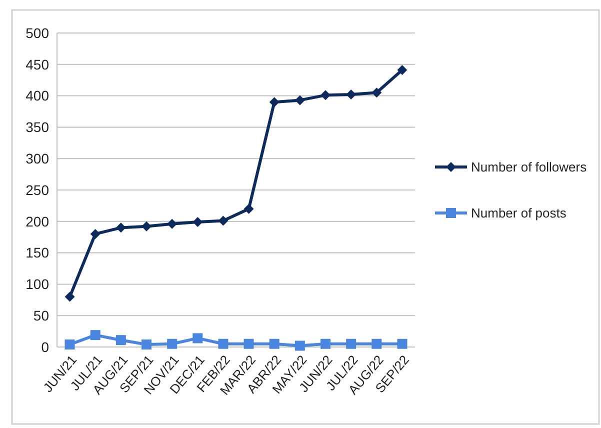 The height and width of the screenshot is (428, 601). Describe the element at coordinates (38, 96) in the screenshot. I see `y-tick-label: 400` at that location.